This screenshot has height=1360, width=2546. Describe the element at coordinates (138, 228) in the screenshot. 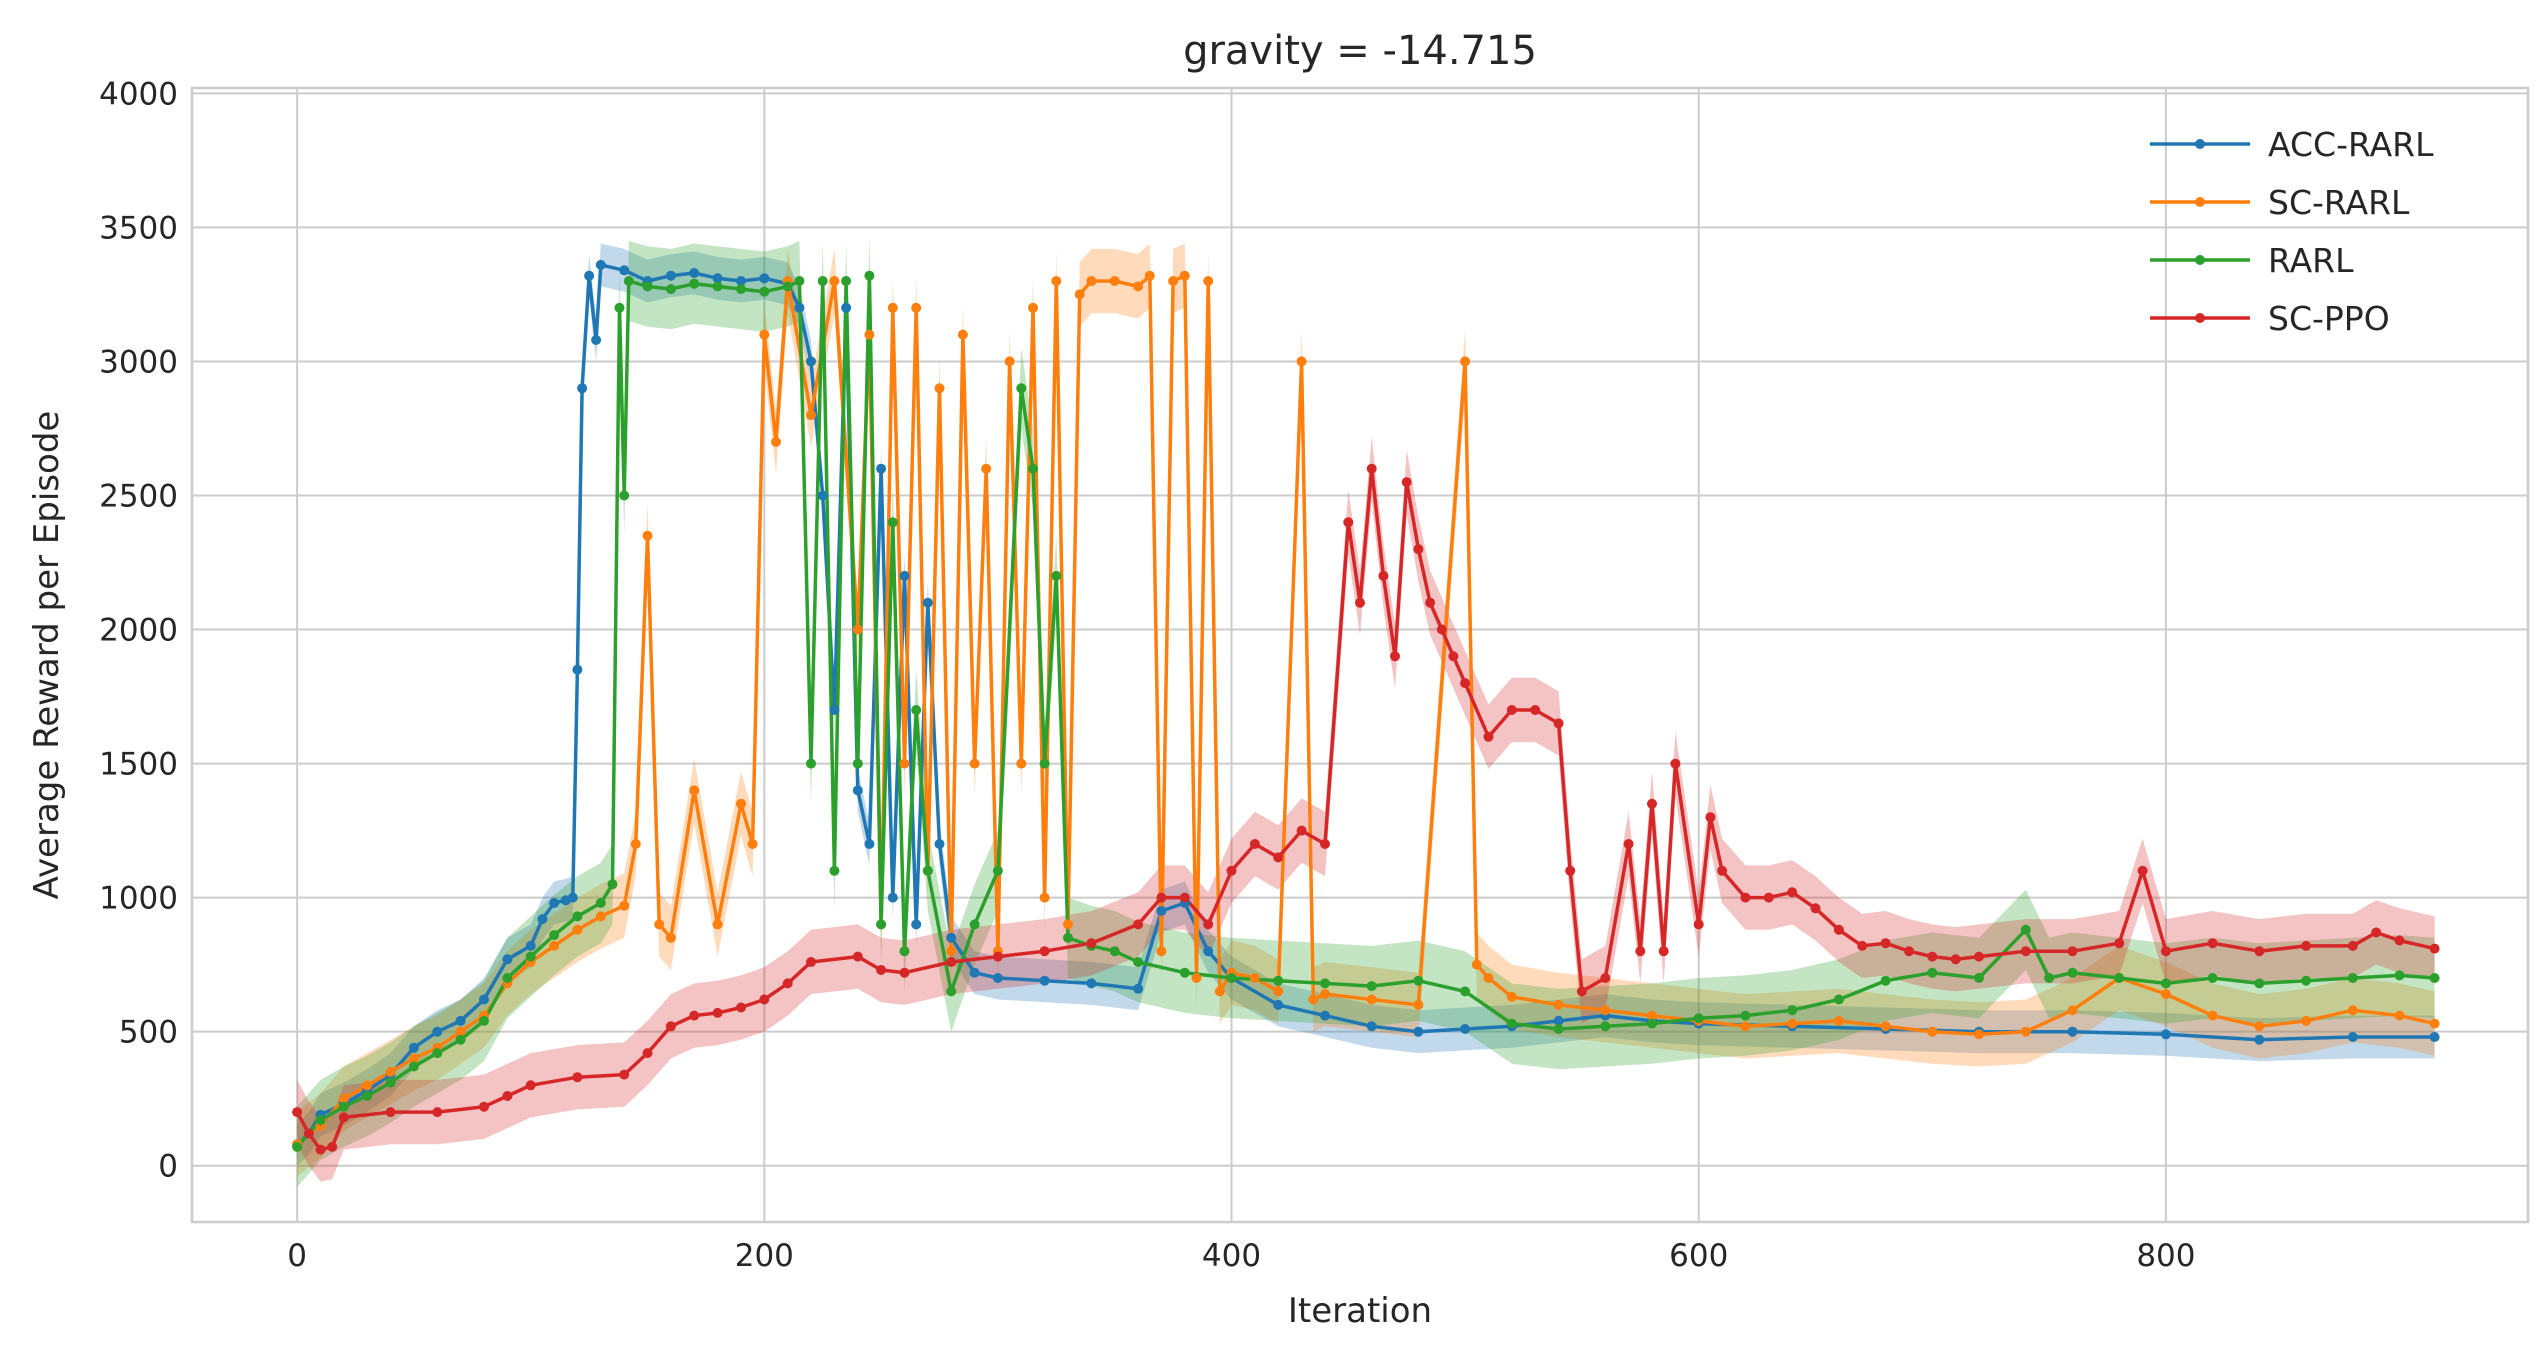

I see `y-tick-label: 3500` at that location.